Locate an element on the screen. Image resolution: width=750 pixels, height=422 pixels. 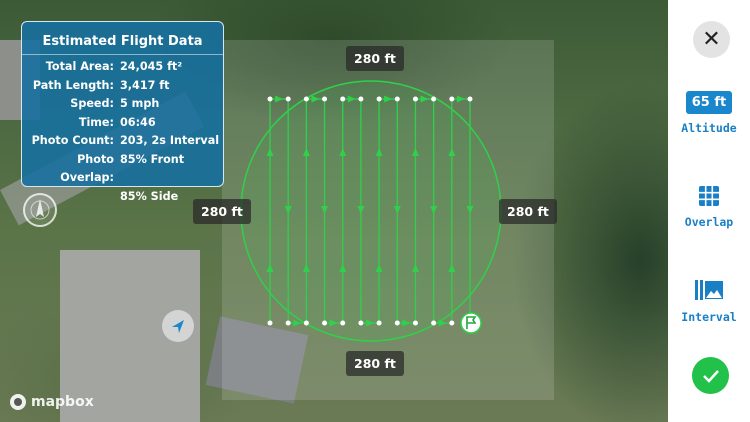
distance-bottom: 280 ft is located at coordinates (375, 363).